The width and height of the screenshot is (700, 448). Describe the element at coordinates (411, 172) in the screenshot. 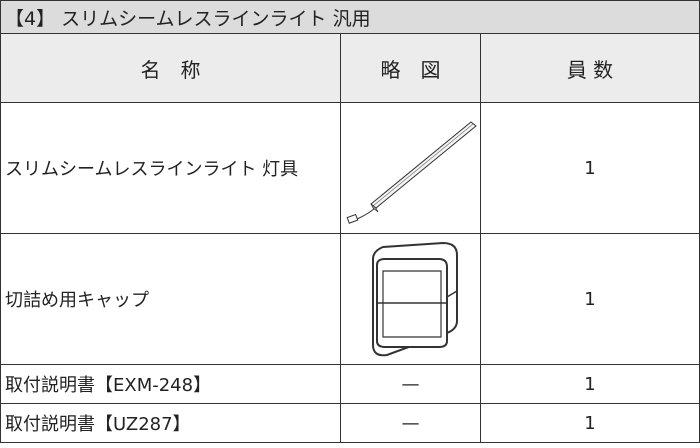

I see `light-fixture-drawing` at that location.